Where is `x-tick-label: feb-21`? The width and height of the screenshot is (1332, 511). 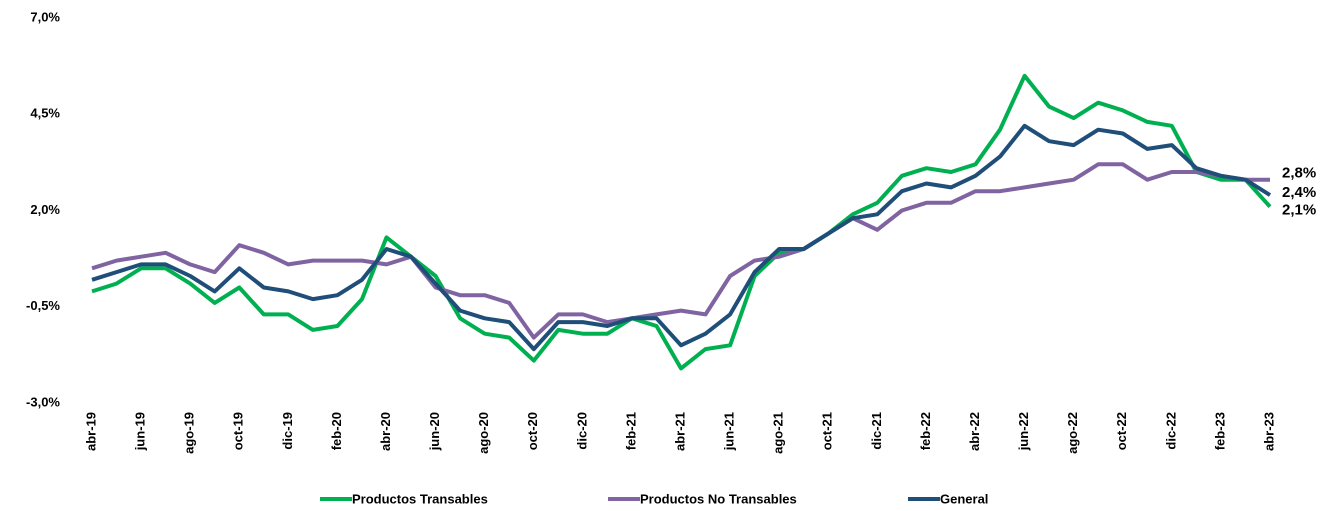 x-tick-label: feb-21 is located at coordinates (630, 431).